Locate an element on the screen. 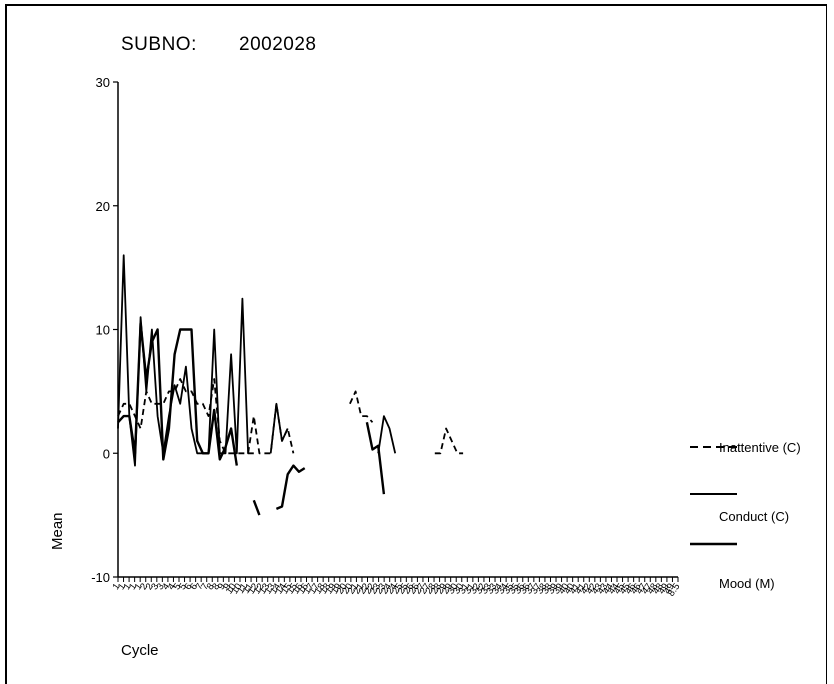  x-tick-label: 44 is located at coordinates (613, 588).